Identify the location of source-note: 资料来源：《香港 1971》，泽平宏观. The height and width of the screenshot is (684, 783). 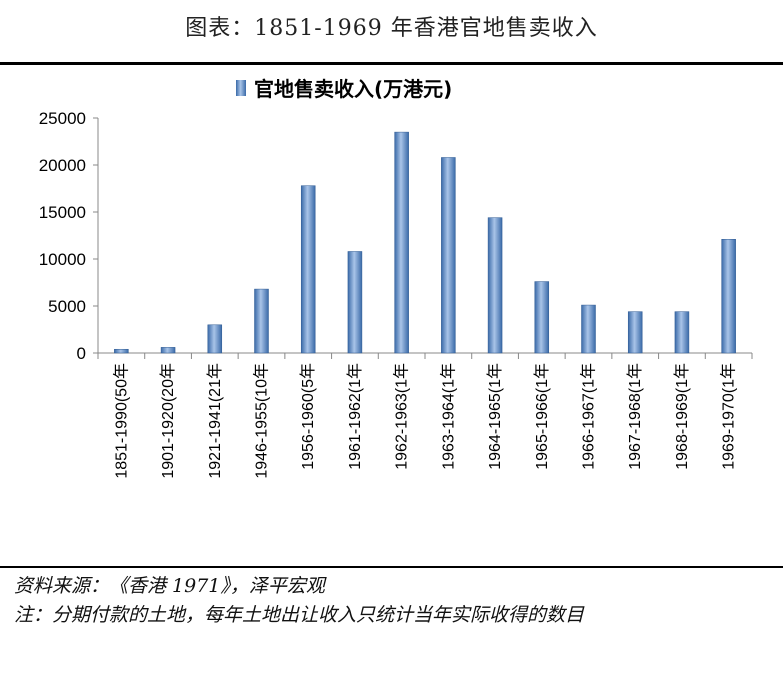
(169, 586).